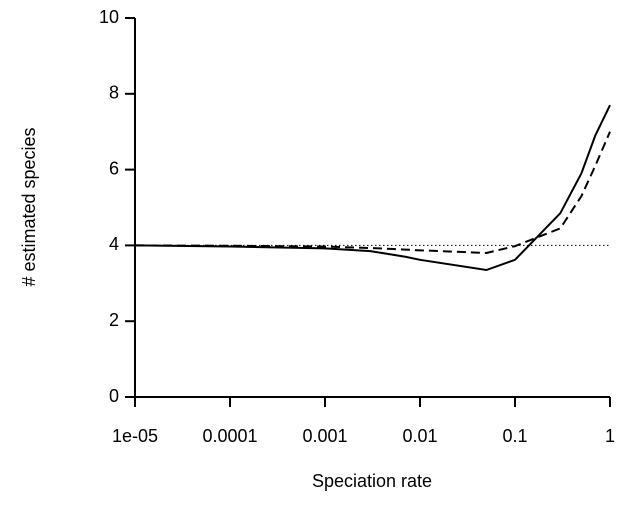  I want to click on x-tick-label: 0.001, so click(324, 436).